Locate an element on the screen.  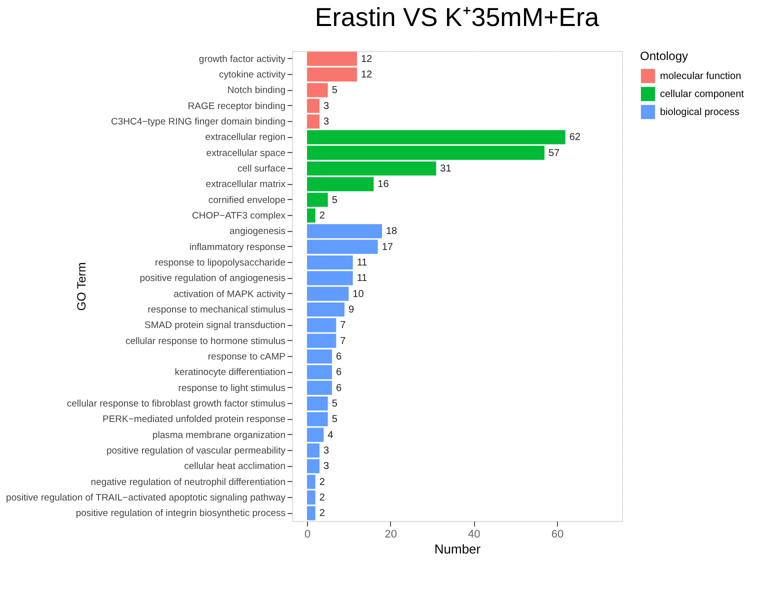
data-label: 10 is located at coordinates (358, 294).